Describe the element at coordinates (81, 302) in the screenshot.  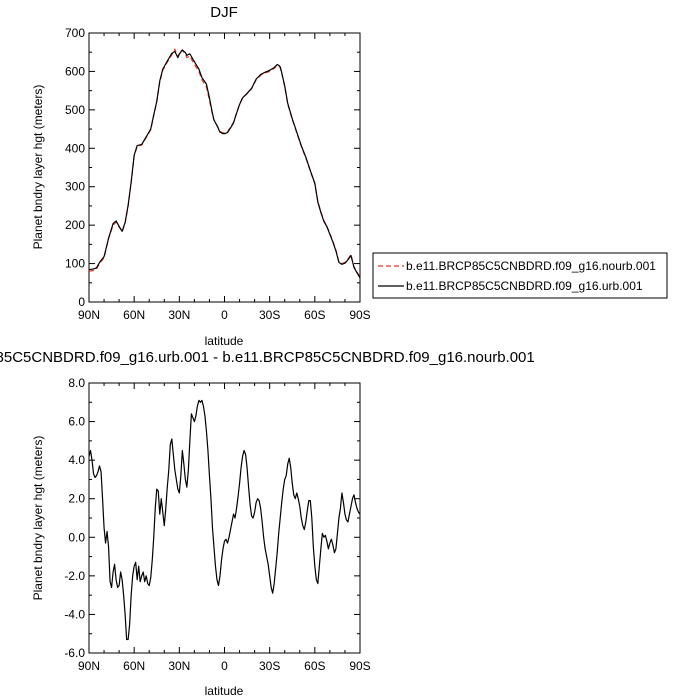
I see `y-tick-label: 0` at that location.